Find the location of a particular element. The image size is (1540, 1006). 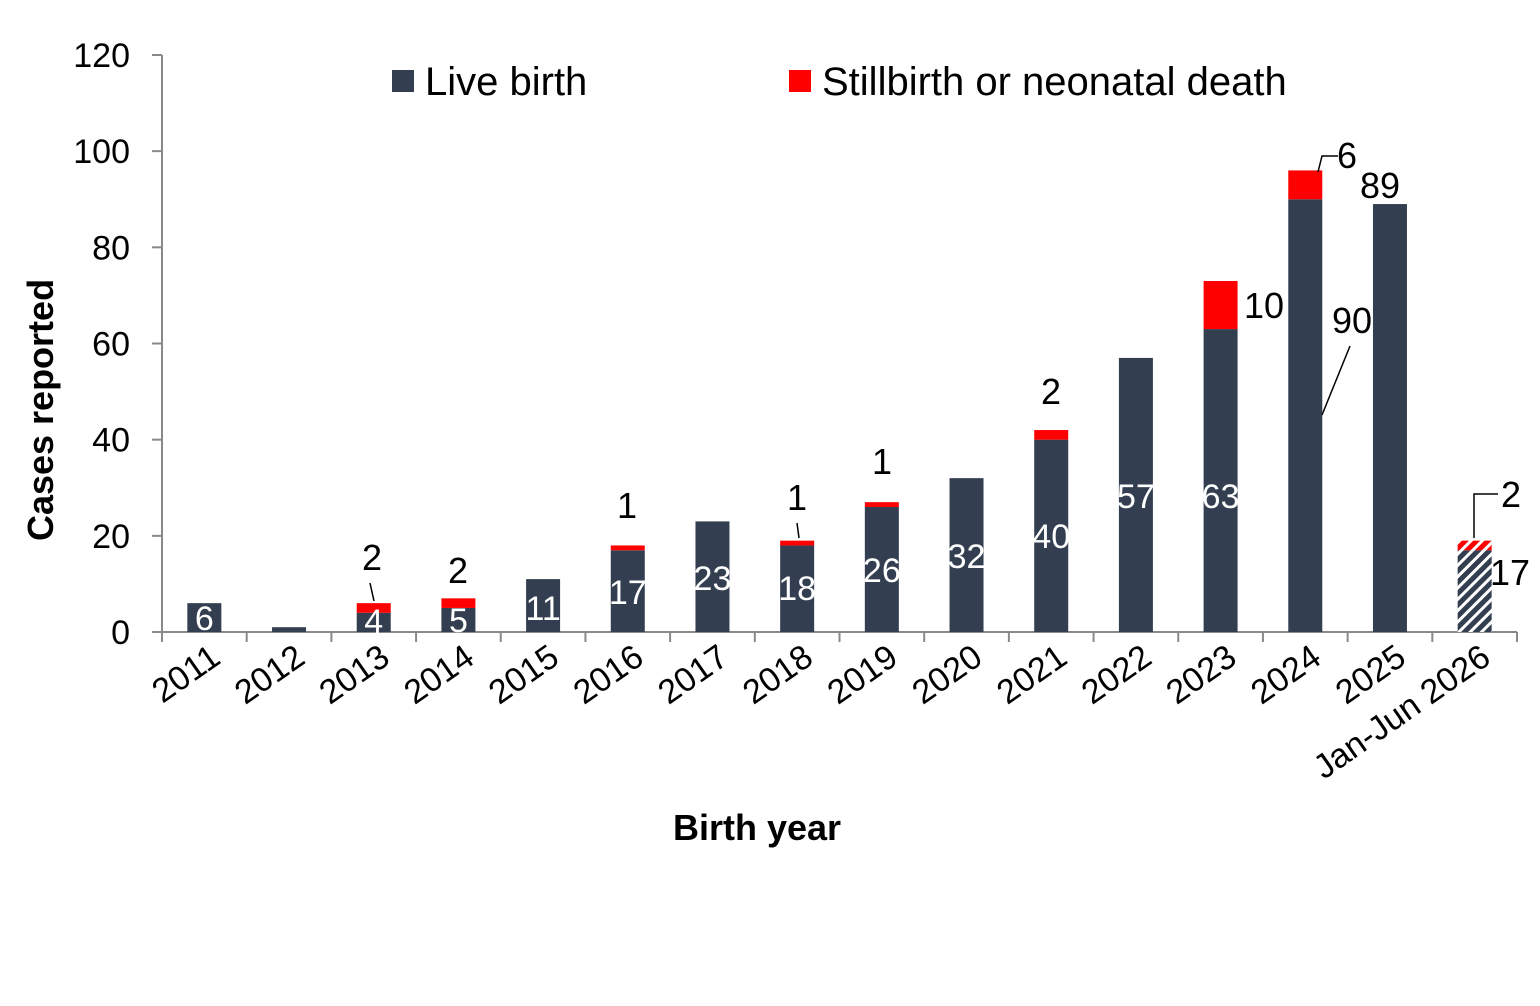

data-label-live-birth: 26 is located at coordinates (882, 571).